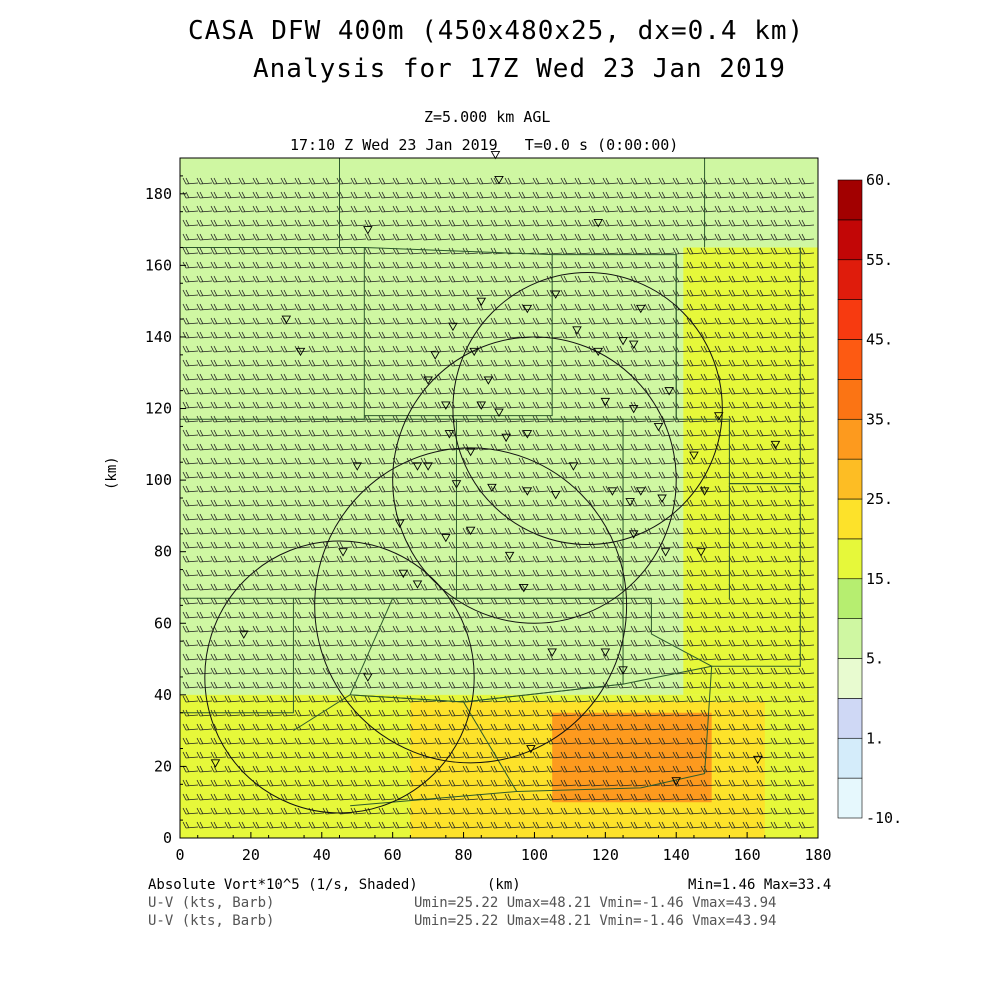  Describe the element at coordinates (694, 455) in the screenshot. I see `station-marker` at that location.